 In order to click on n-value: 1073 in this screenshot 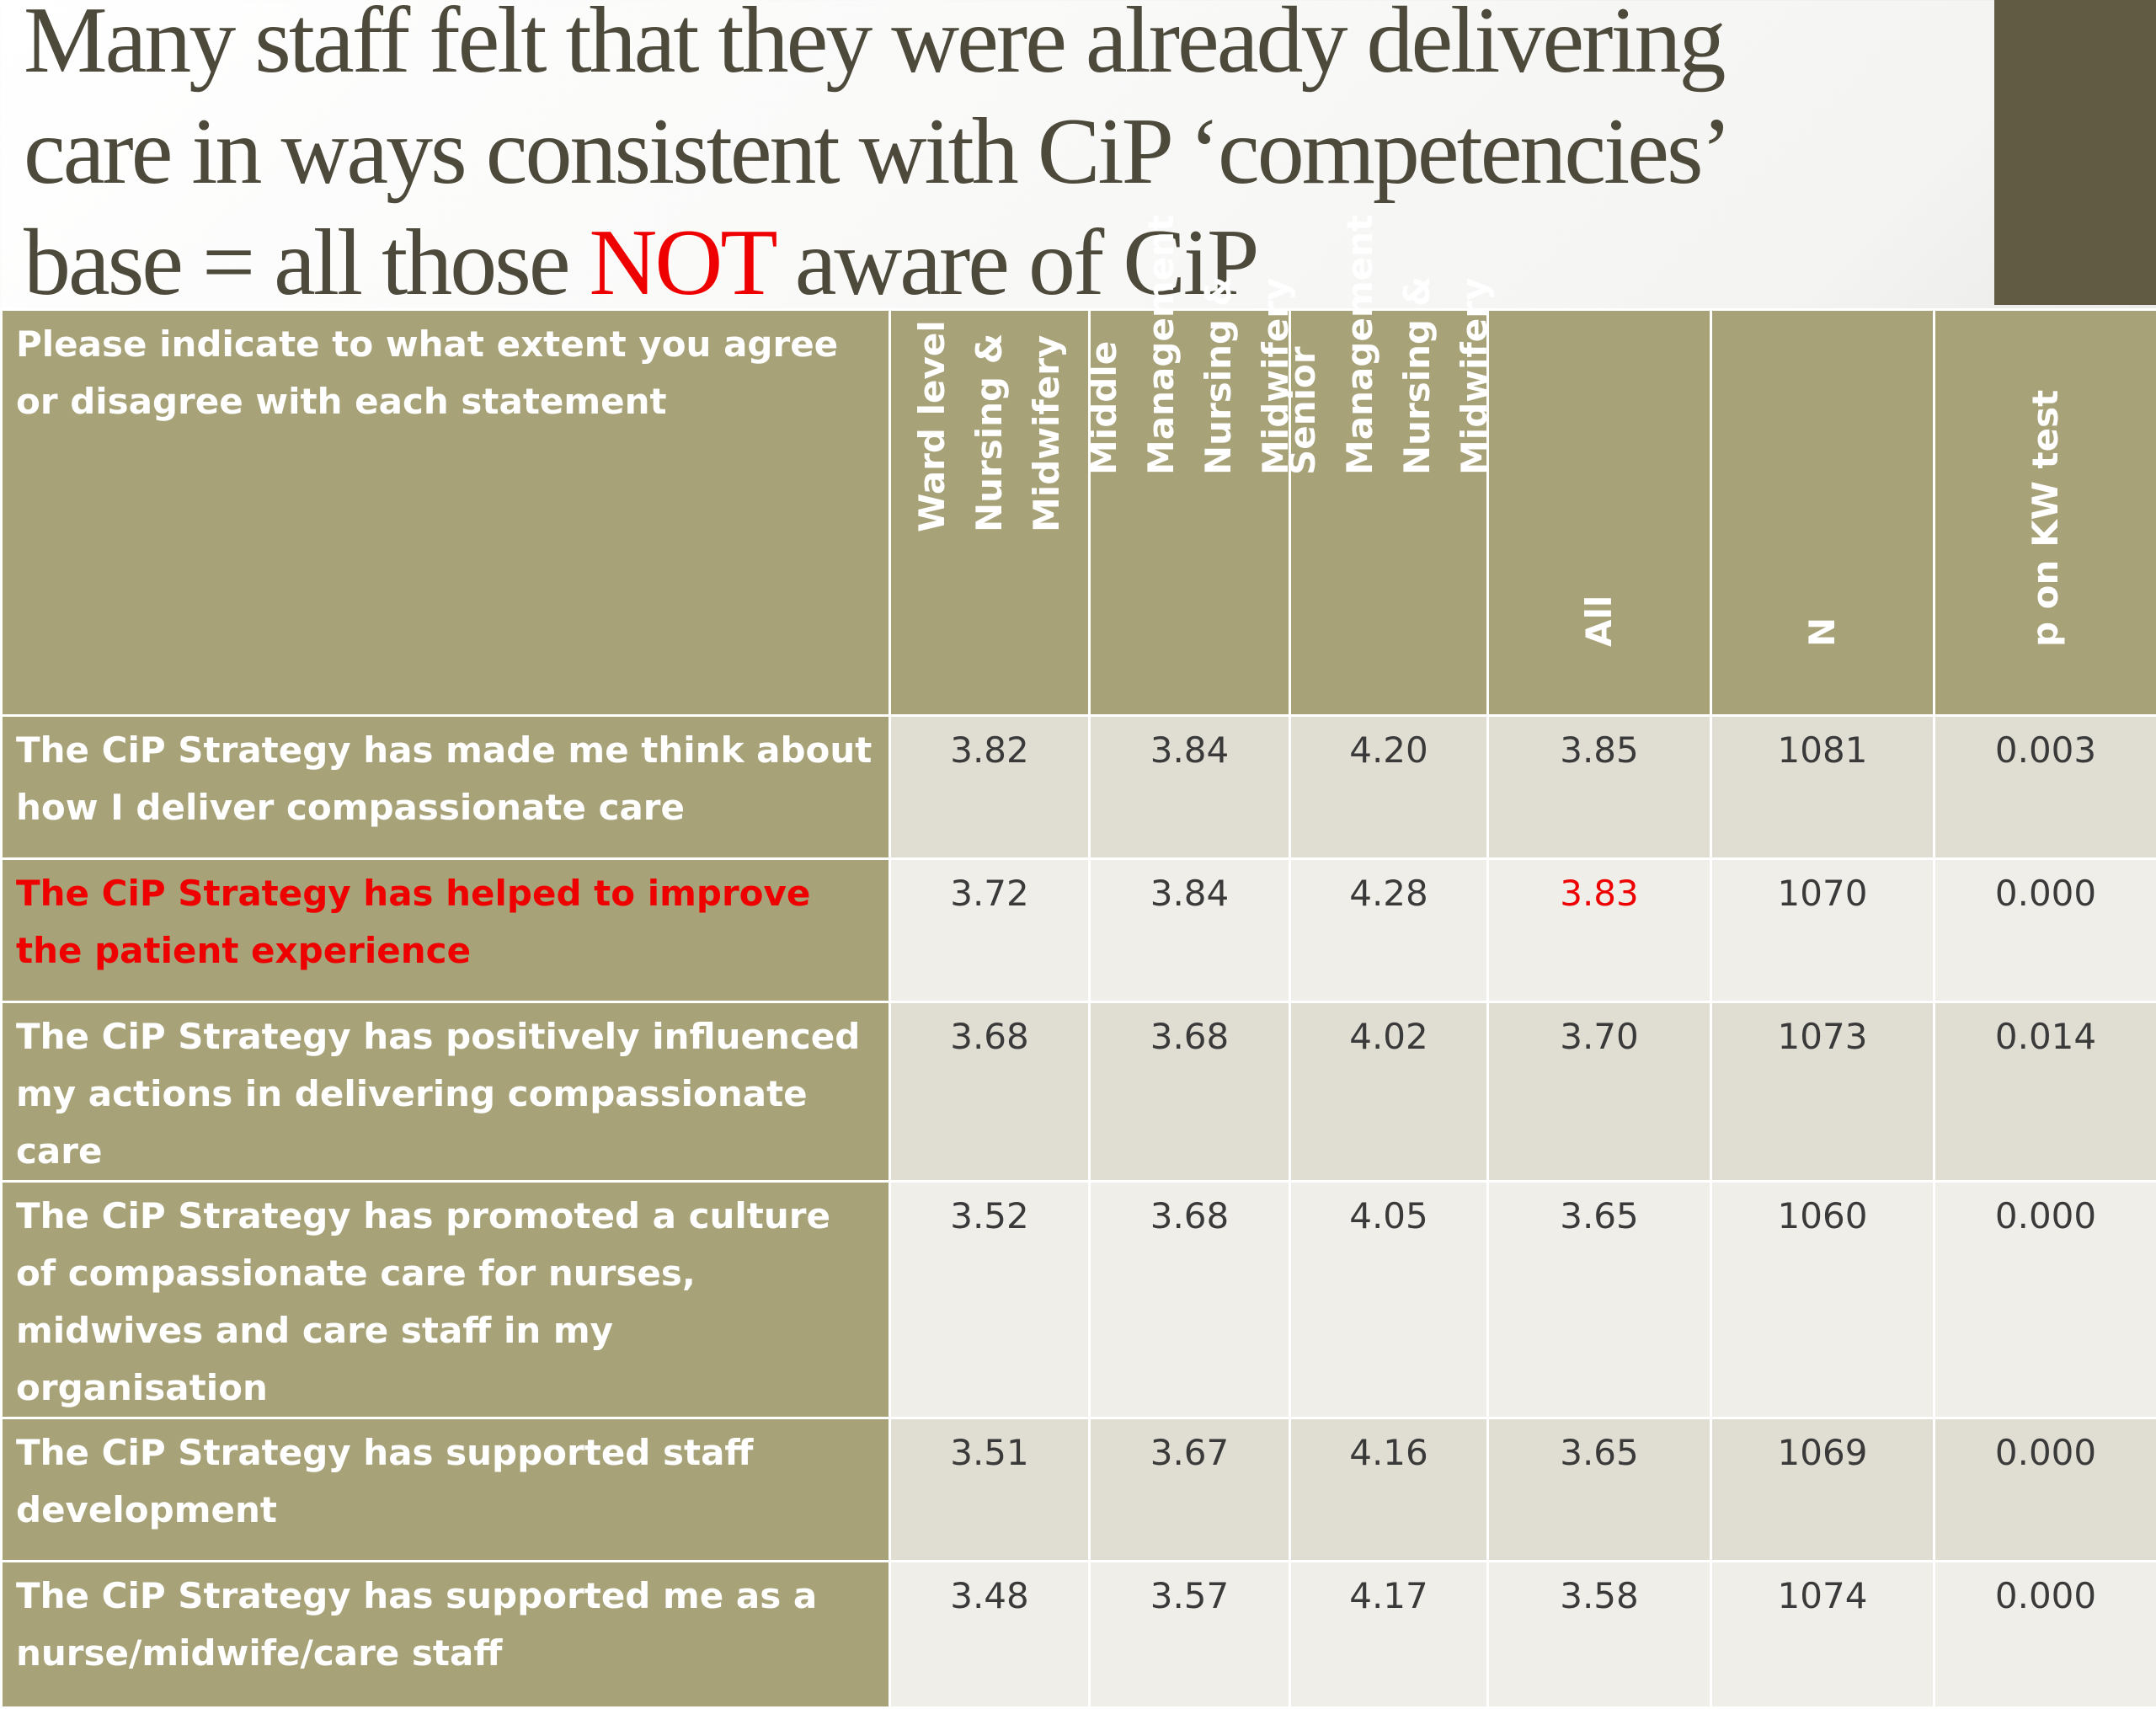, I will do `click(1823, 1092)`.